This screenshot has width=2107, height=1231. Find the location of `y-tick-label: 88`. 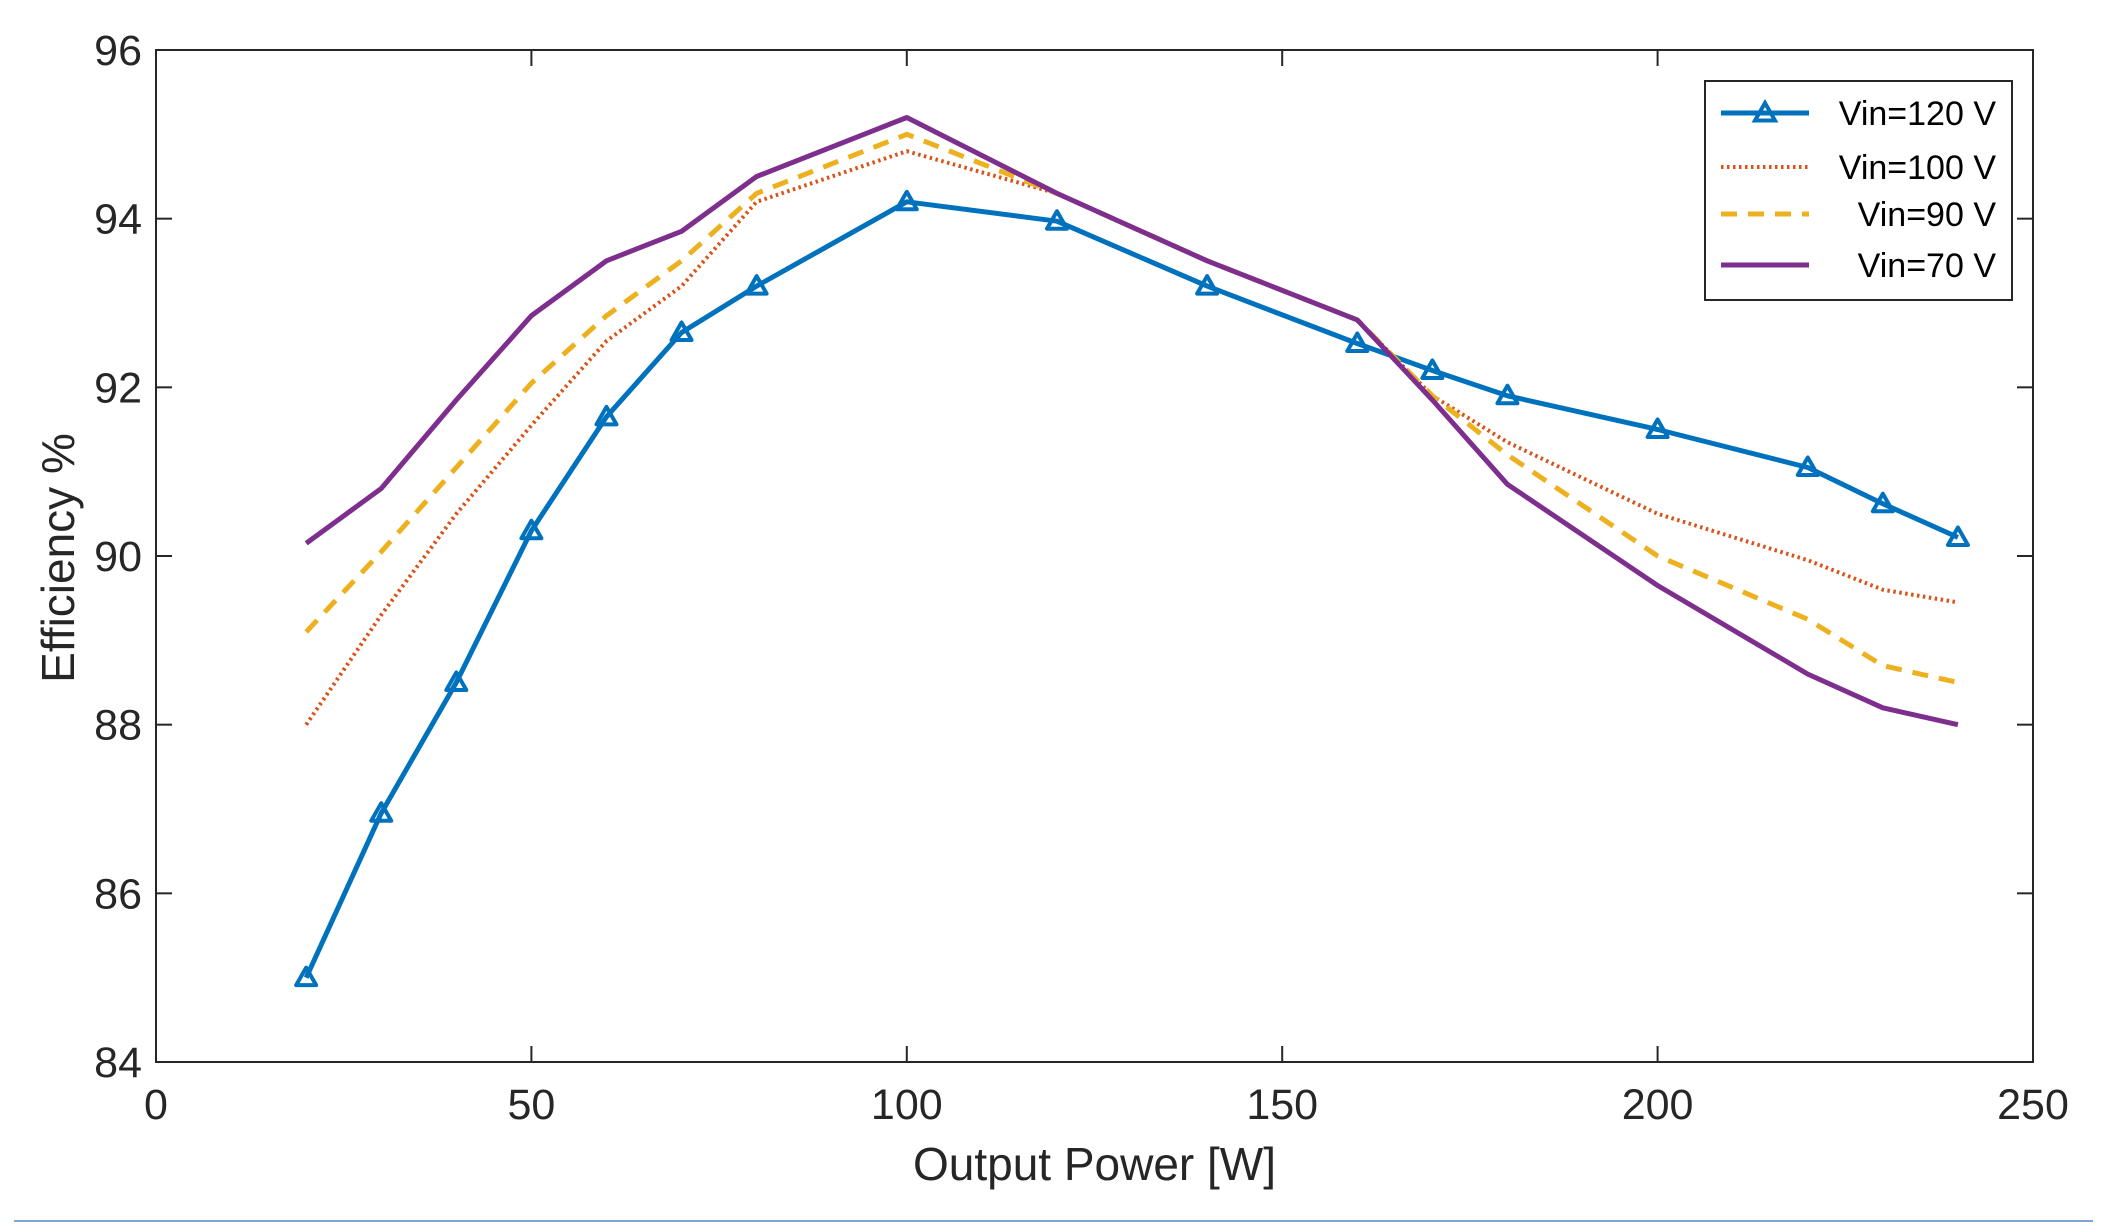

y-tick-label: 88 is located at coordinates (118, 726).